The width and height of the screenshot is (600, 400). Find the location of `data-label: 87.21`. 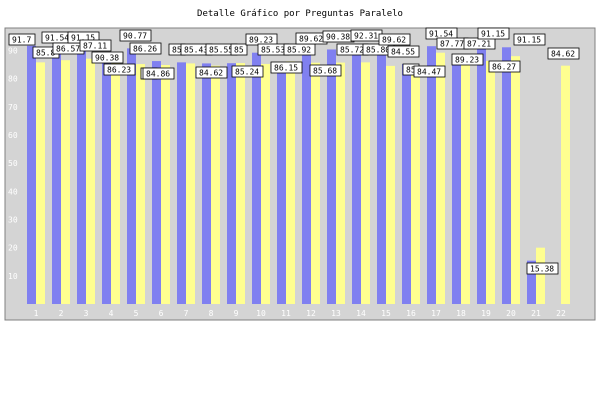

data-label: 87.21 is located at coordinates (479, 44).